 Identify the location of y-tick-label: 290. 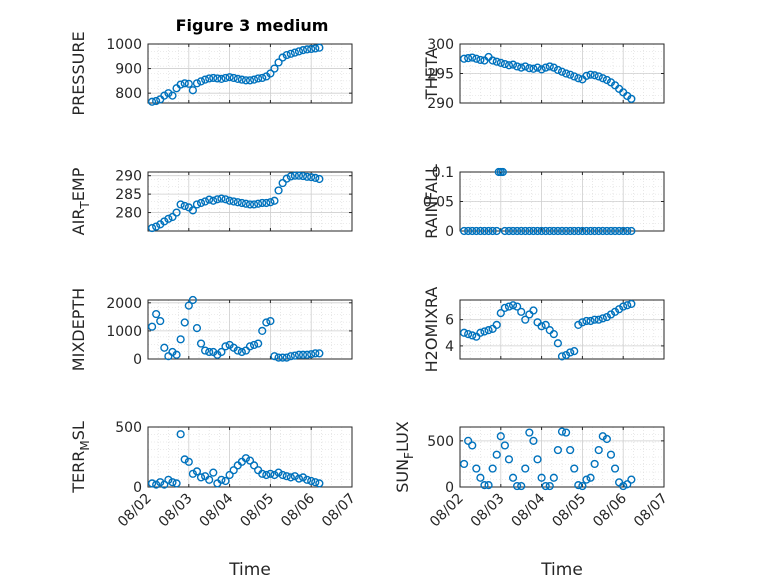
(128, 177).